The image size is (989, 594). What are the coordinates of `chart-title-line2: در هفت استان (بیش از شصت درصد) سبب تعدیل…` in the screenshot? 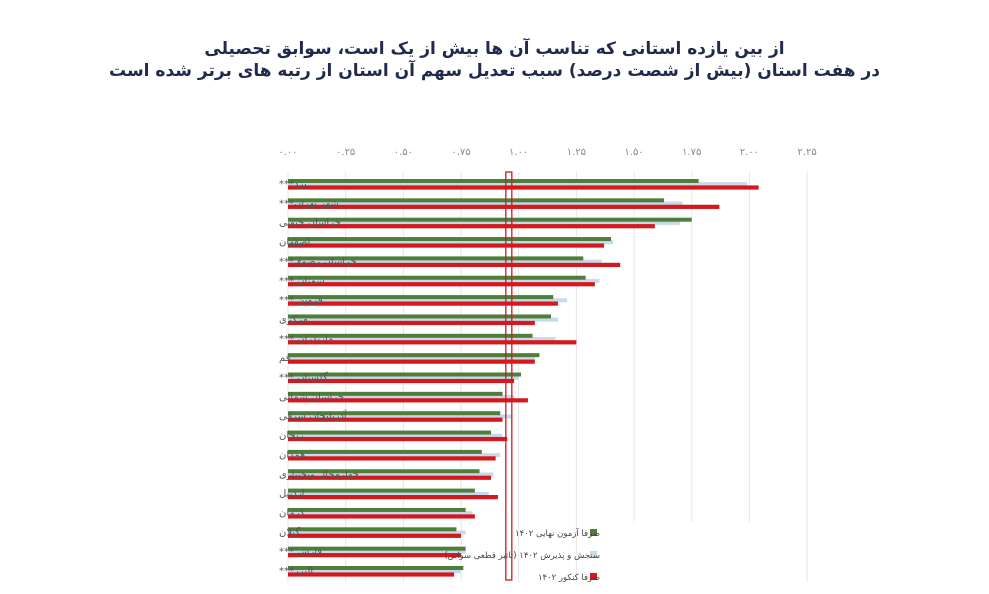 It's located at (494, 71).